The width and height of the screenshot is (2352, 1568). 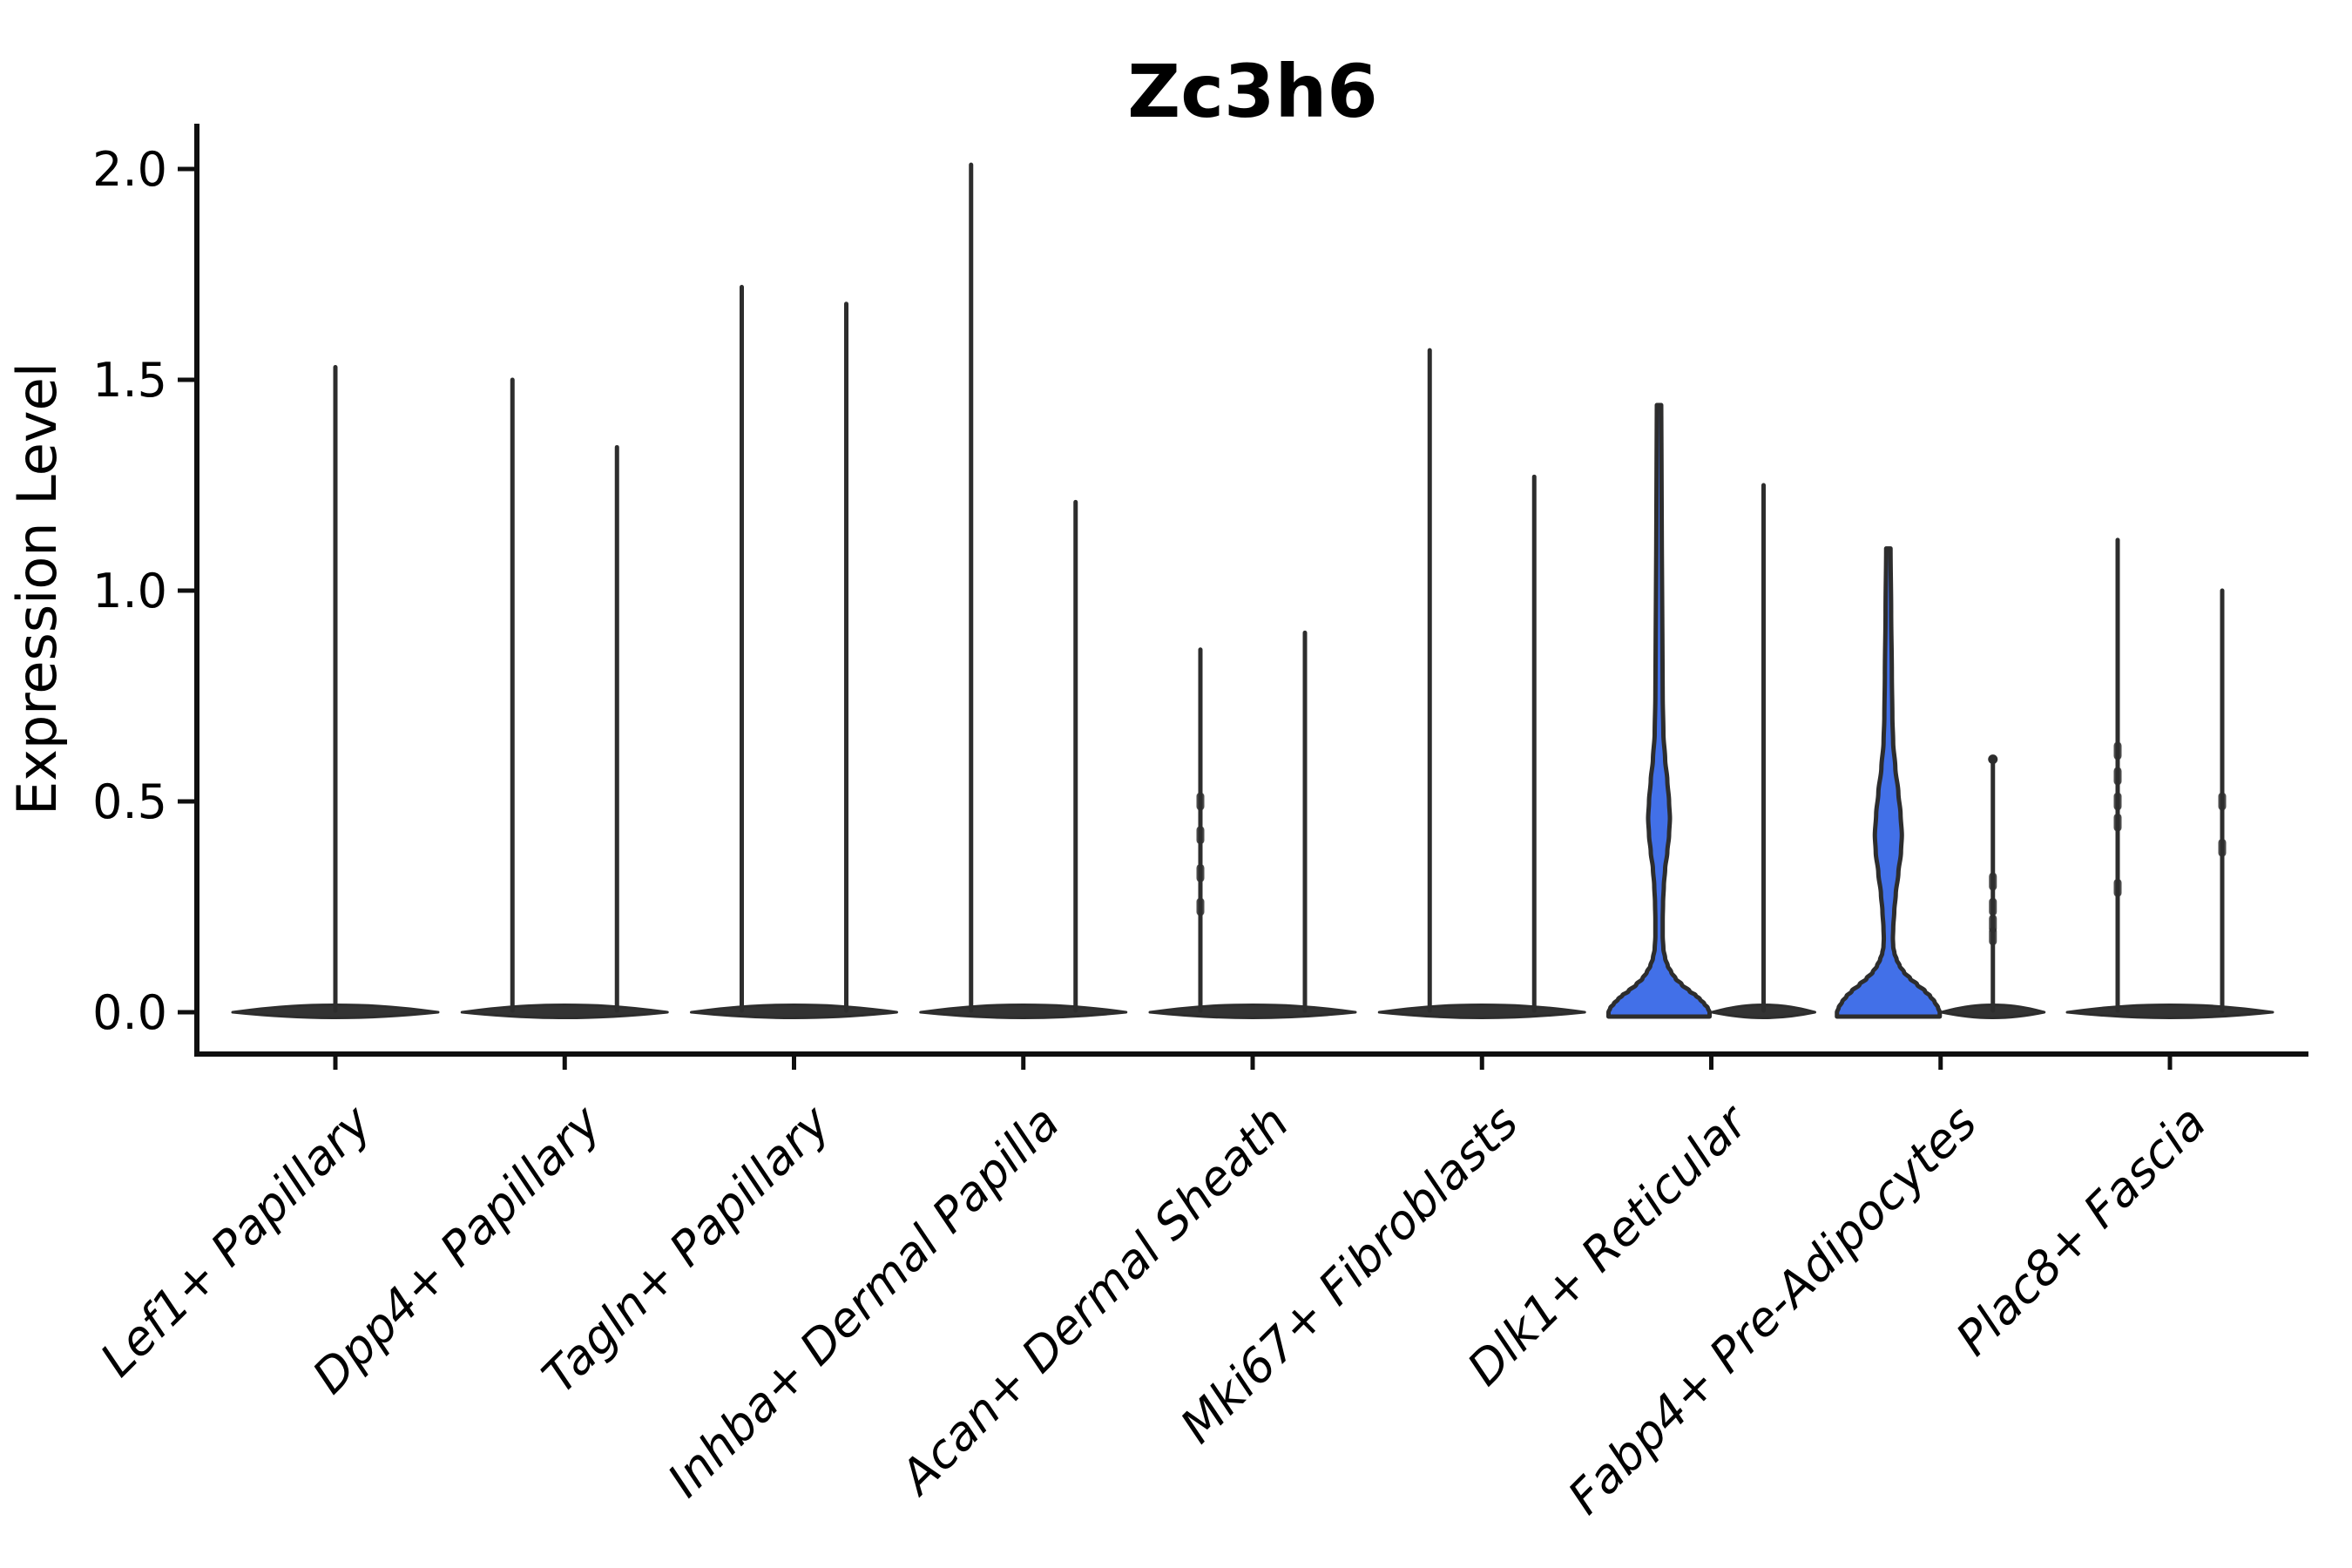 I want to click on x-tick-label: Plac8+ Fascia, so click(x=2081, y=1231).